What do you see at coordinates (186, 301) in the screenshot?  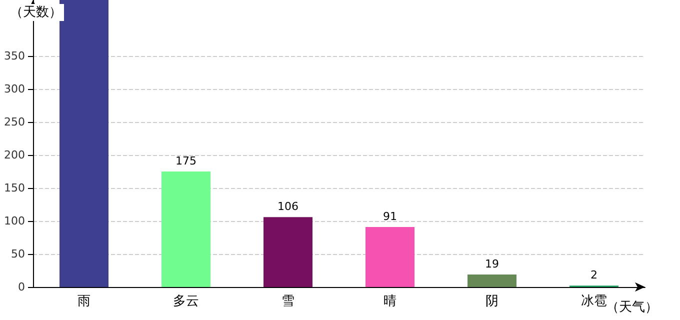 I see `x-tick-label: 多云` at bounding box center [186, 301].